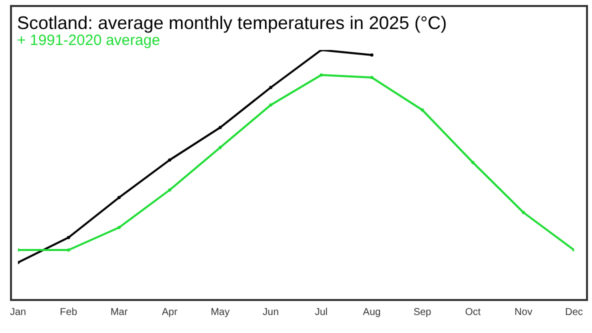 Image resolution: width=592 pixels, height=333 pixels. Describe the element at coordinates (321, 312) in the screenshot. I see `x-tick-label: Jul` at that location.